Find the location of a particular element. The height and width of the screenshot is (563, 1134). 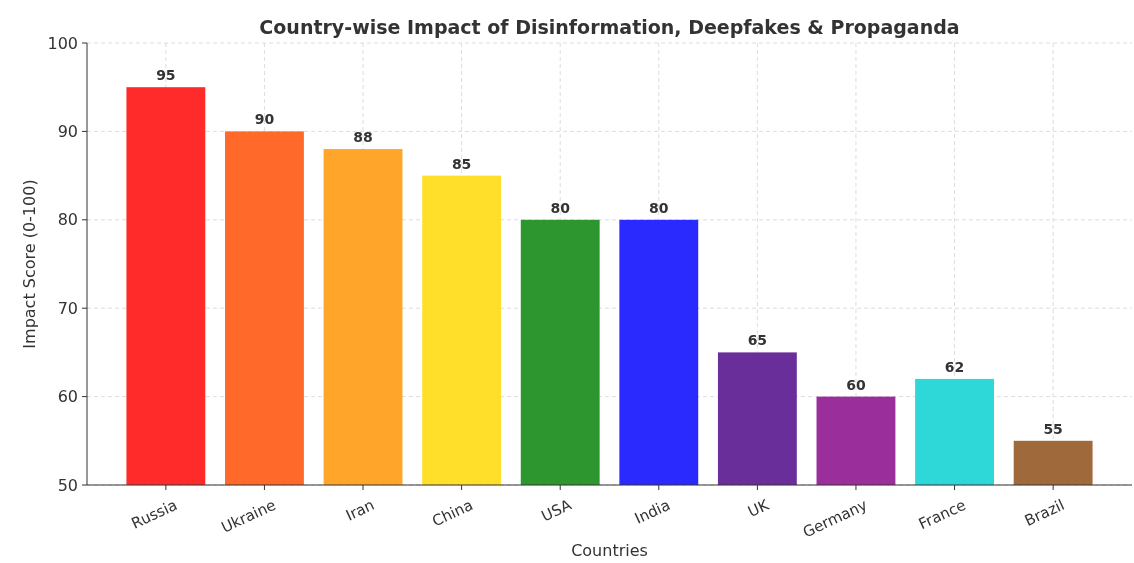

chart-title: Country-wise Impact of Disinformation, Deepfakes & Propaganda is located at coordinates (609, 27).